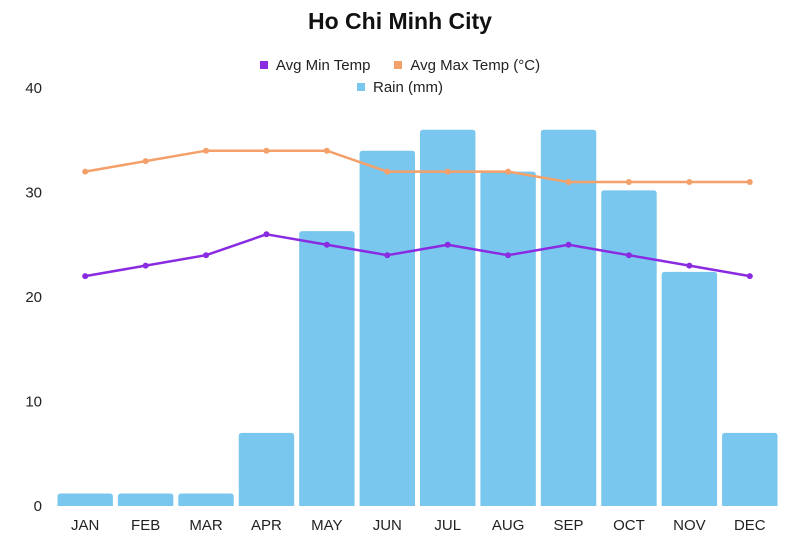 The height and width of the screenshot is (546, 800). Describe the element at coordinates (33, 402) in the screenshot. I see `y-tick-label: 10` at that location.